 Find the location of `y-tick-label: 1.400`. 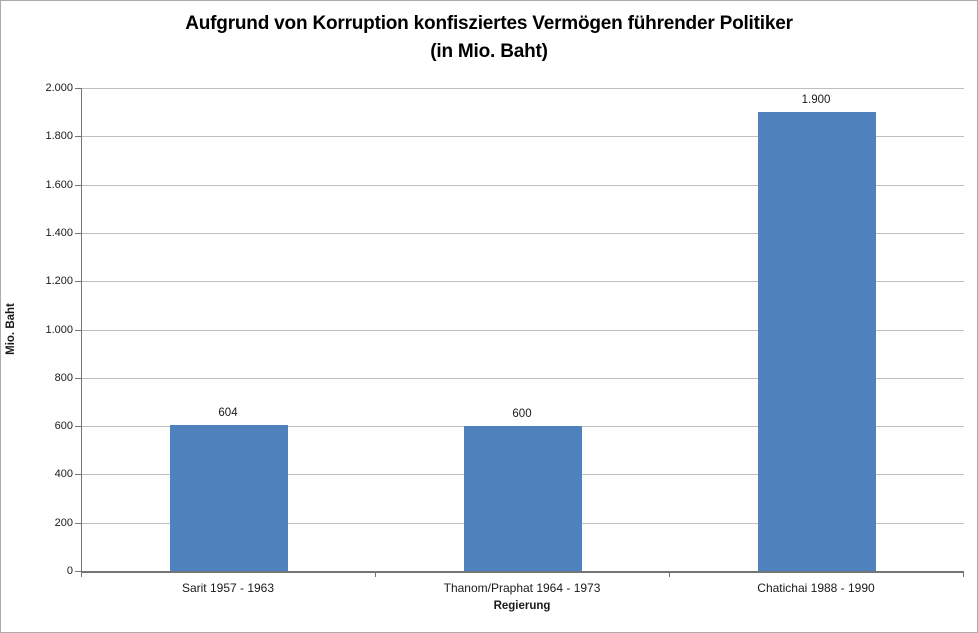

y-tick-label: 1.400 is located at coordinates (59, 232).